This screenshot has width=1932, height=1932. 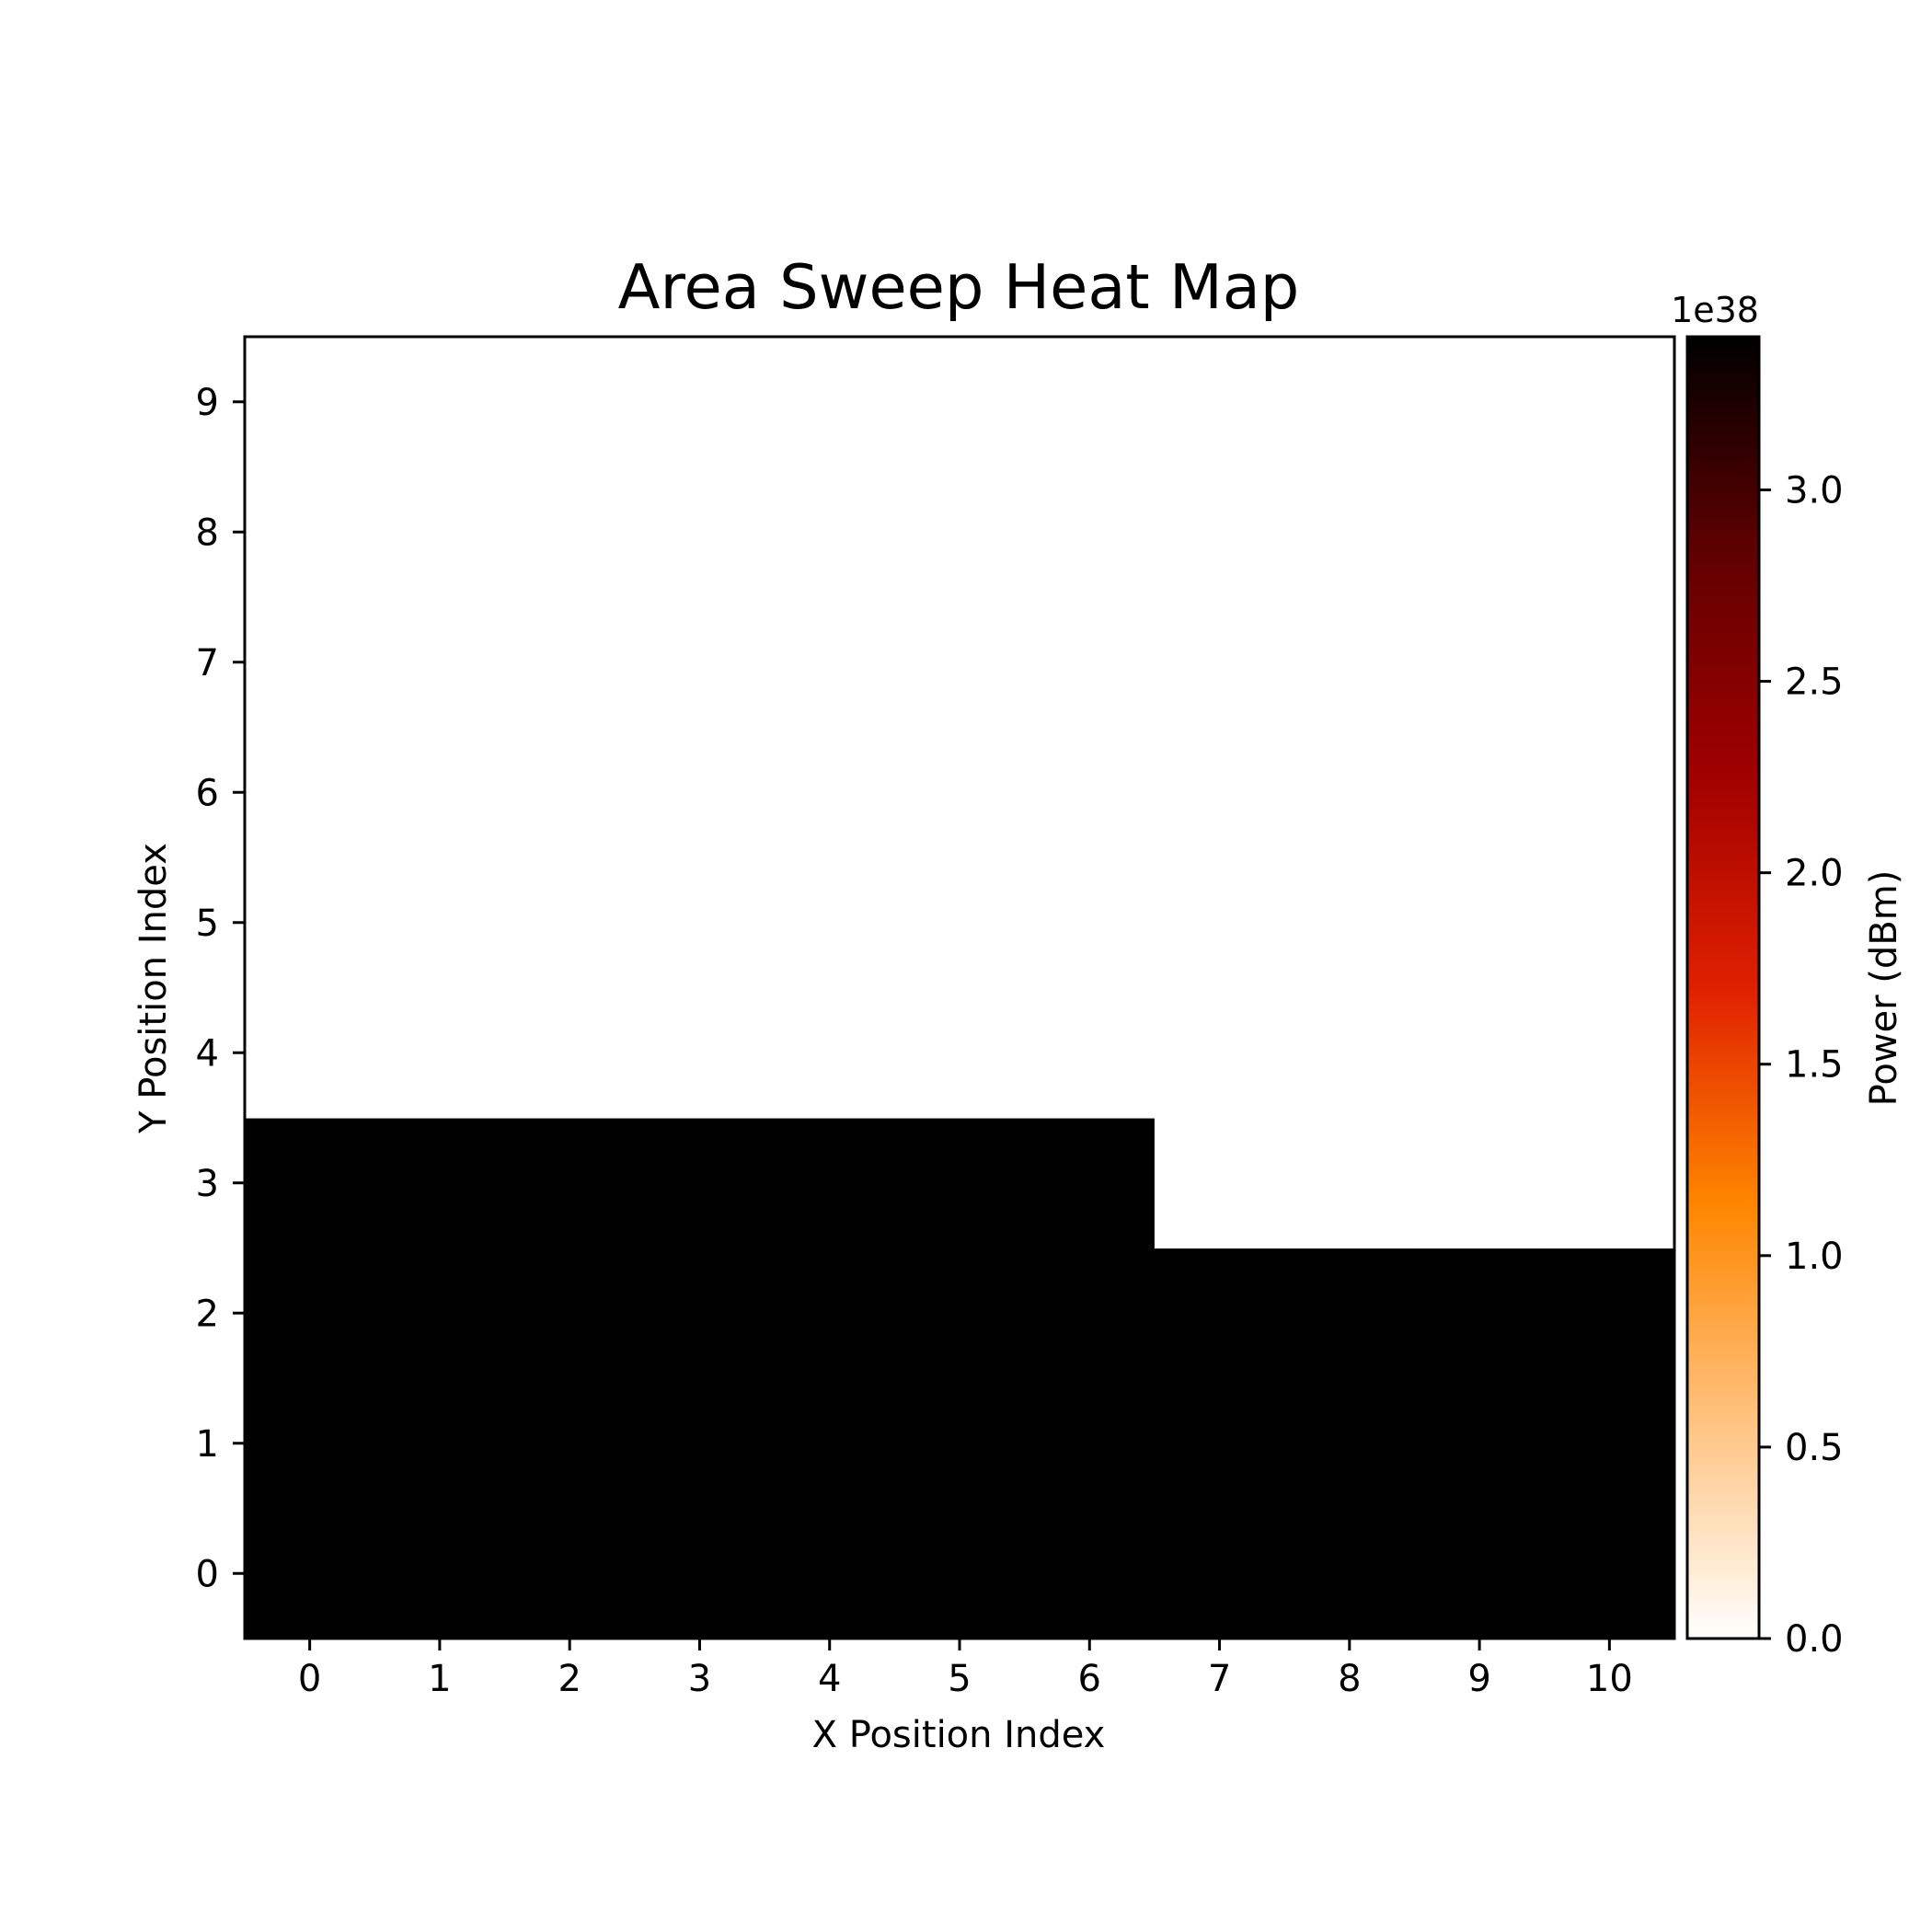 I want to click on y-tick-label: 8, so click(x=207, y=533).